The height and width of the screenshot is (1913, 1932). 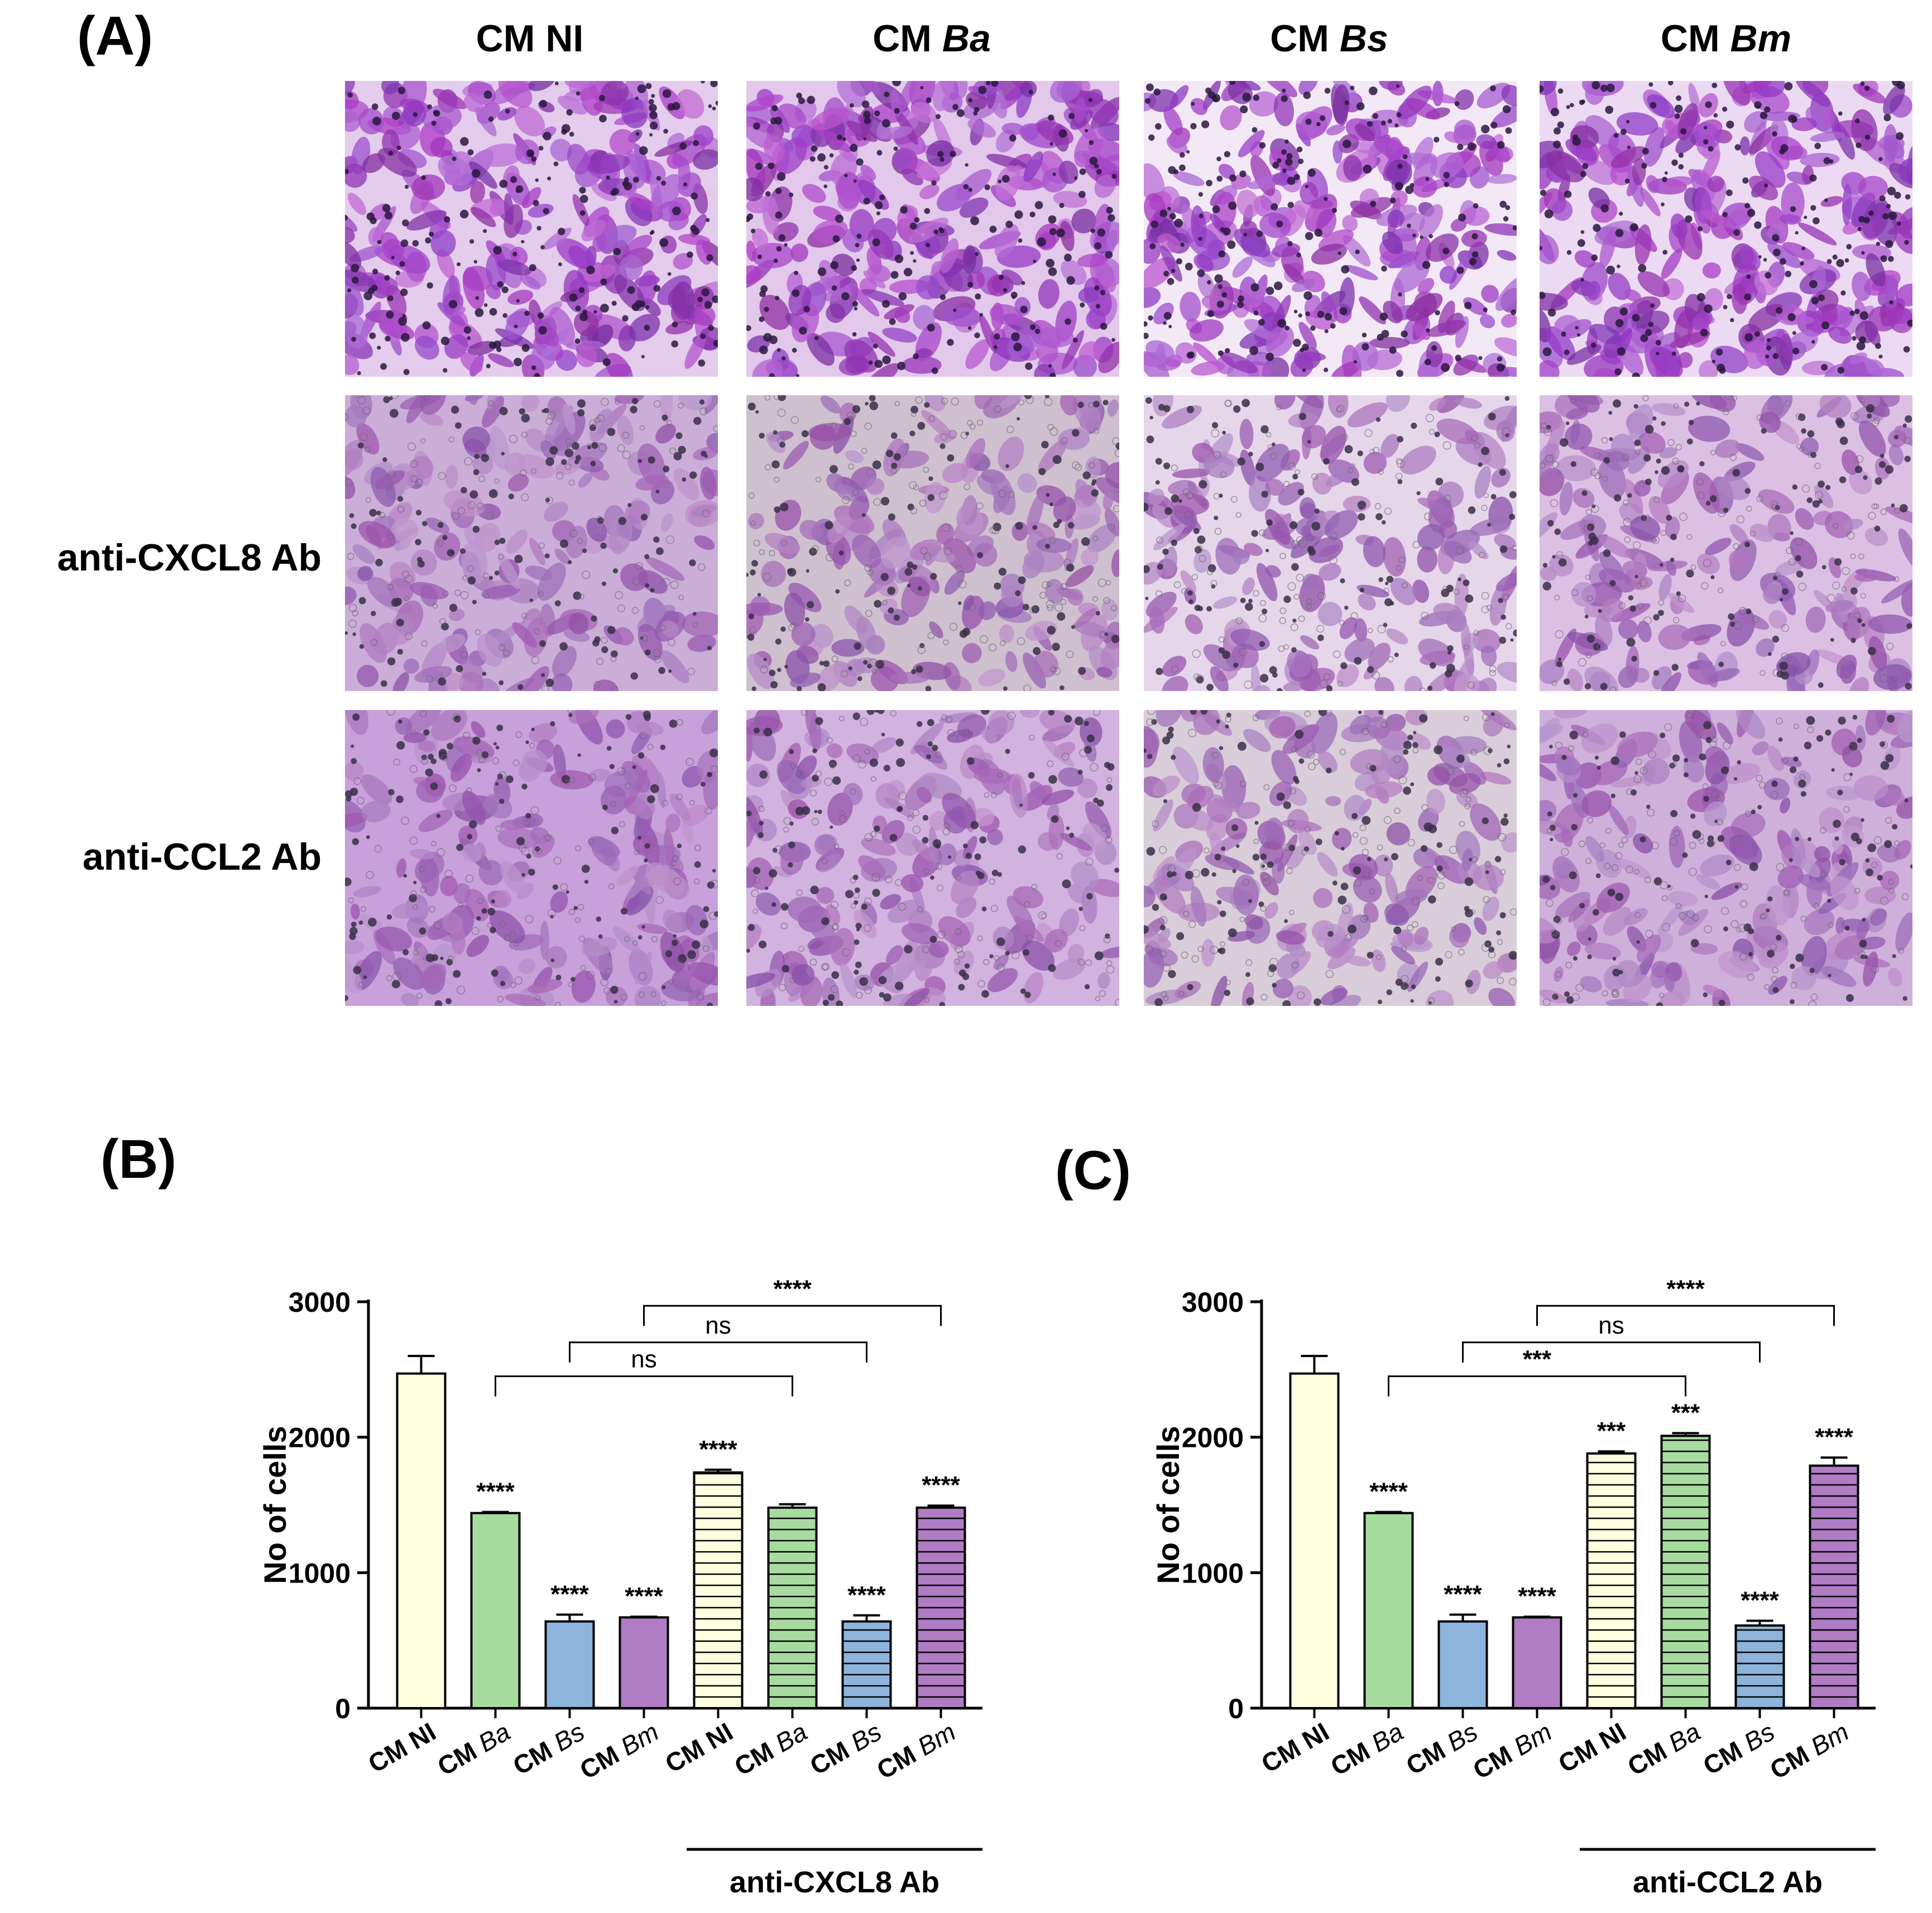 I want to click on micrograph-r1-c2, so click(x=932, y=229).